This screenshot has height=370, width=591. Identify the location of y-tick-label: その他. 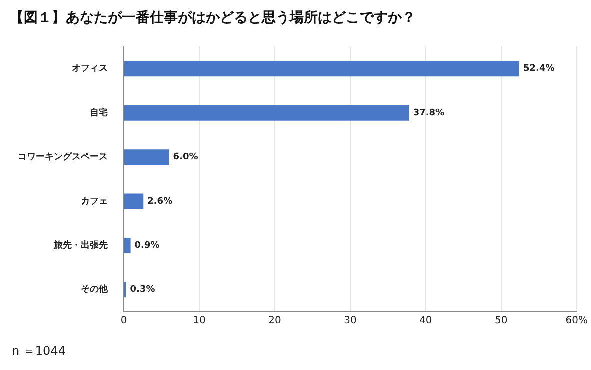
(95, 290).